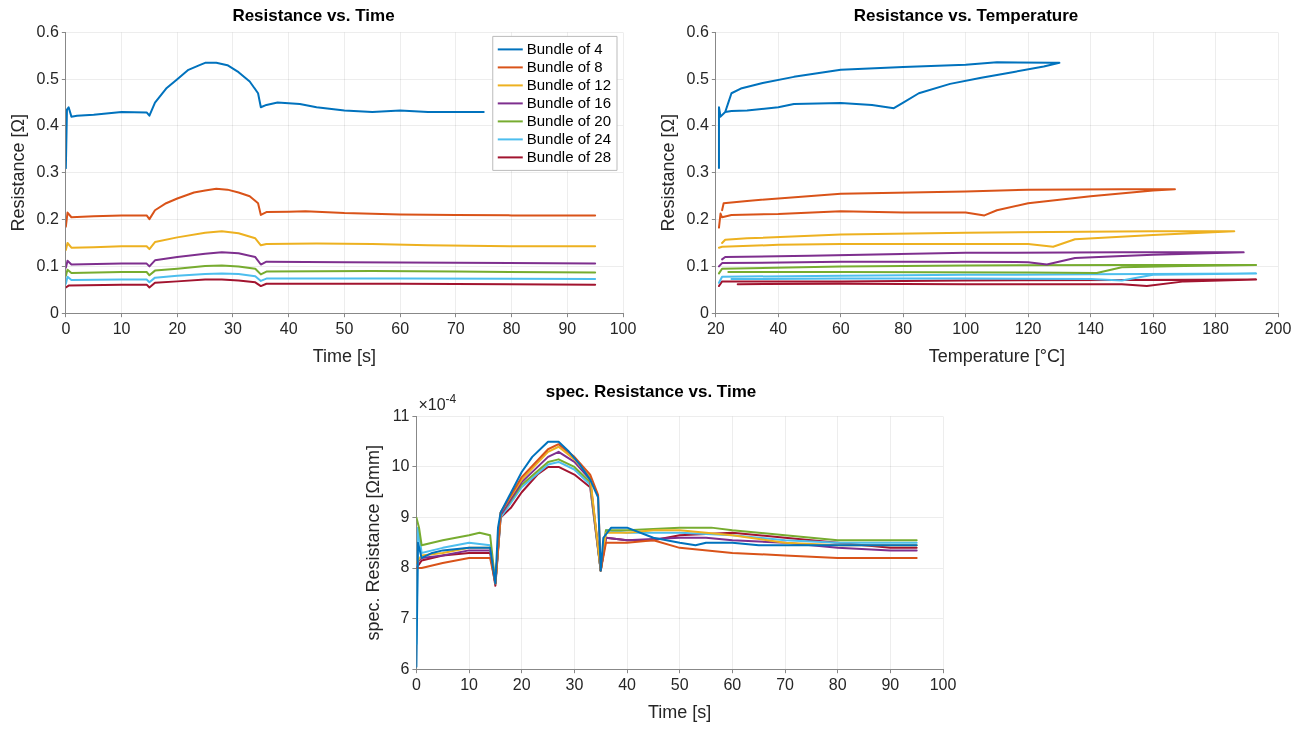 Image resolution: width=1300 pixels, height=729 pixels. I want to click on x-tick-label: 200, so click(1278, 329).